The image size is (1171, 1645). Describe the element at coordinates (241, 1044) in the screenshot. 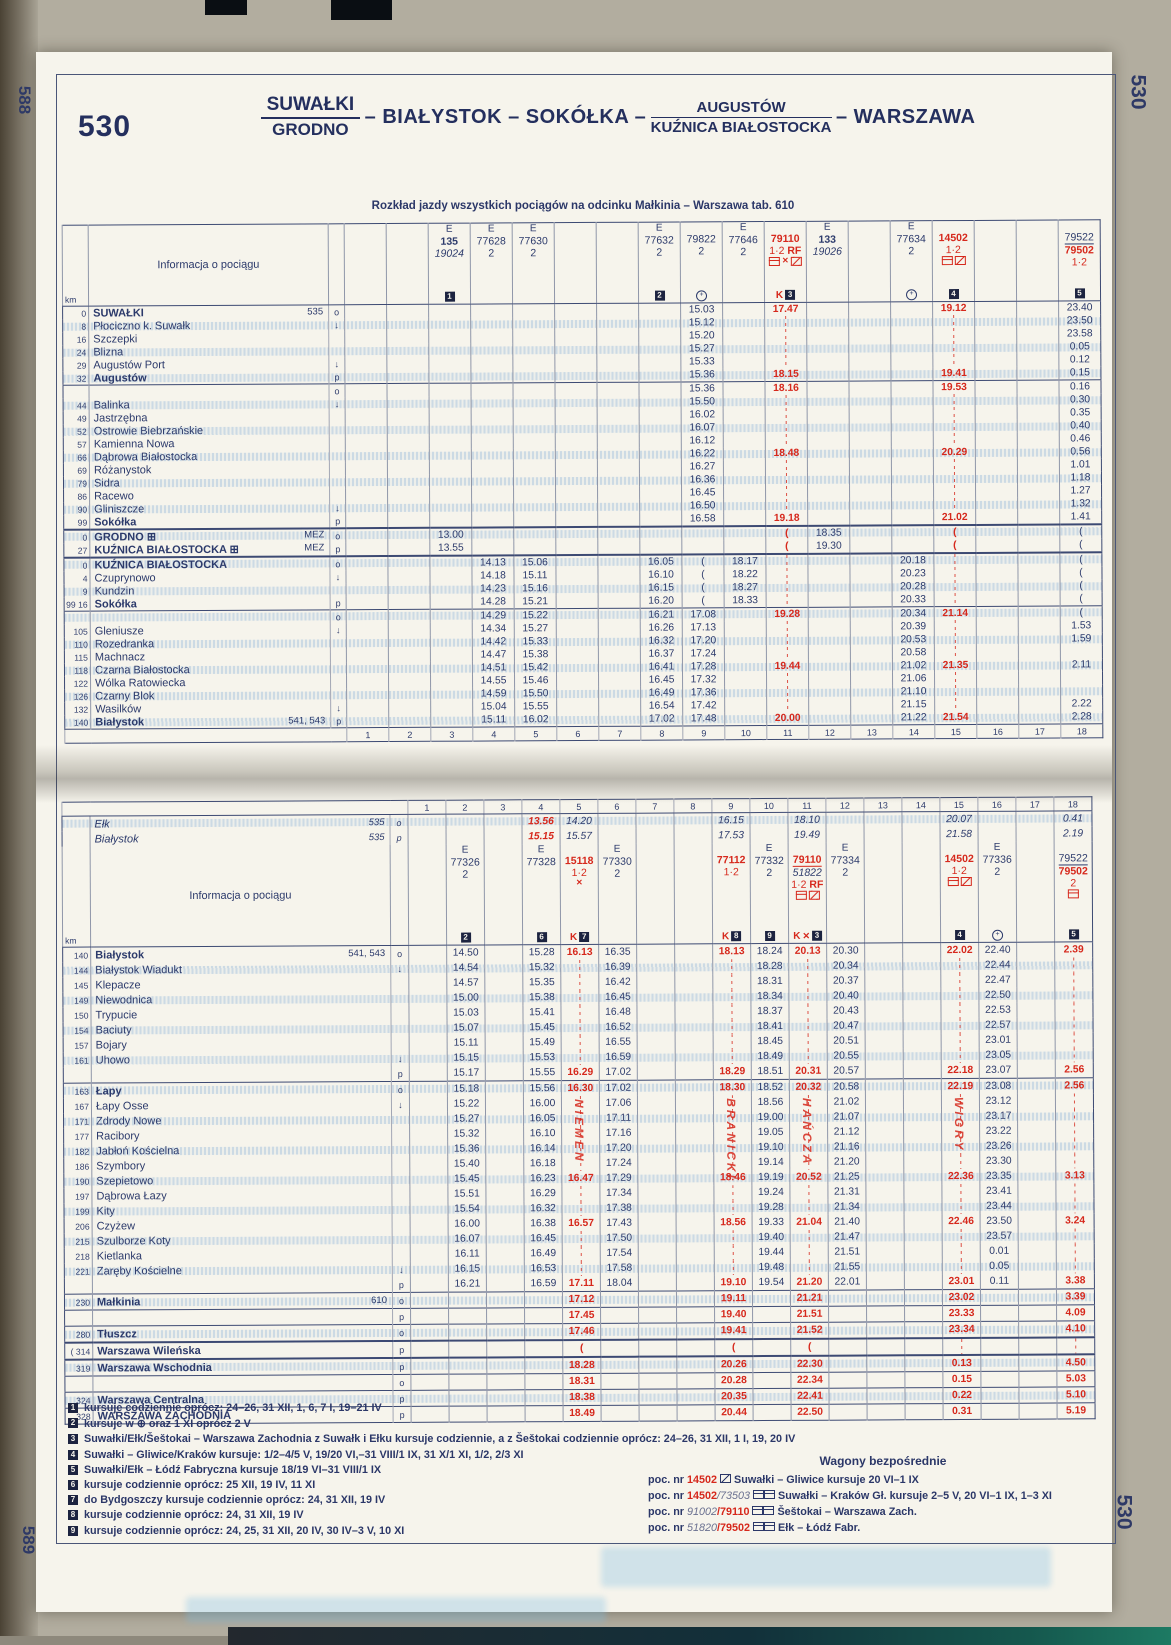

I see `station-name-cell: Bojary` at that location.